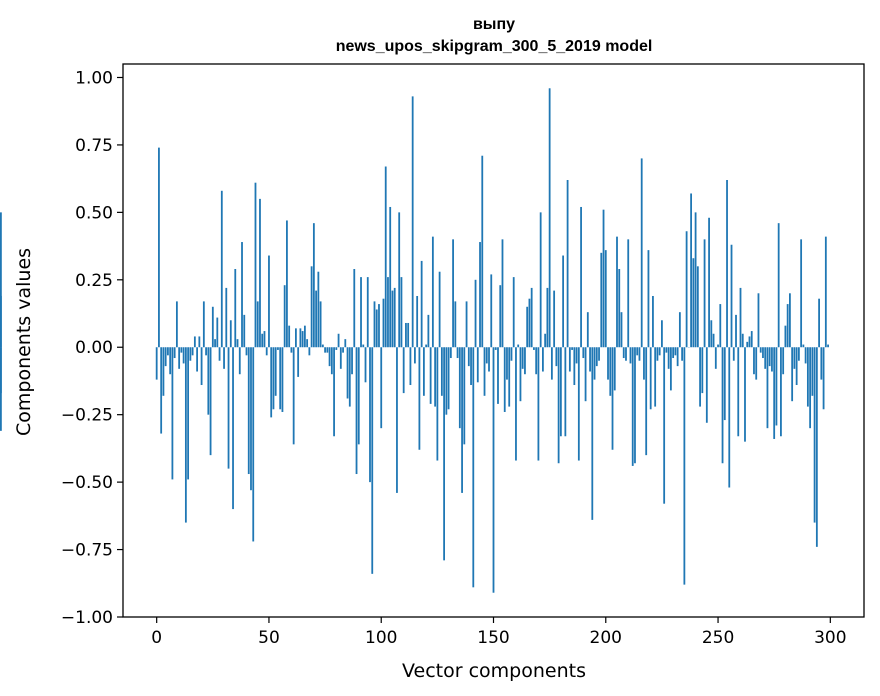 This screenshot has width=880, height=696. What do you see at coordinates (94, 146) in the screenshot?
I see `y-tick-label: 0.75` at bounding box center [94, 146].